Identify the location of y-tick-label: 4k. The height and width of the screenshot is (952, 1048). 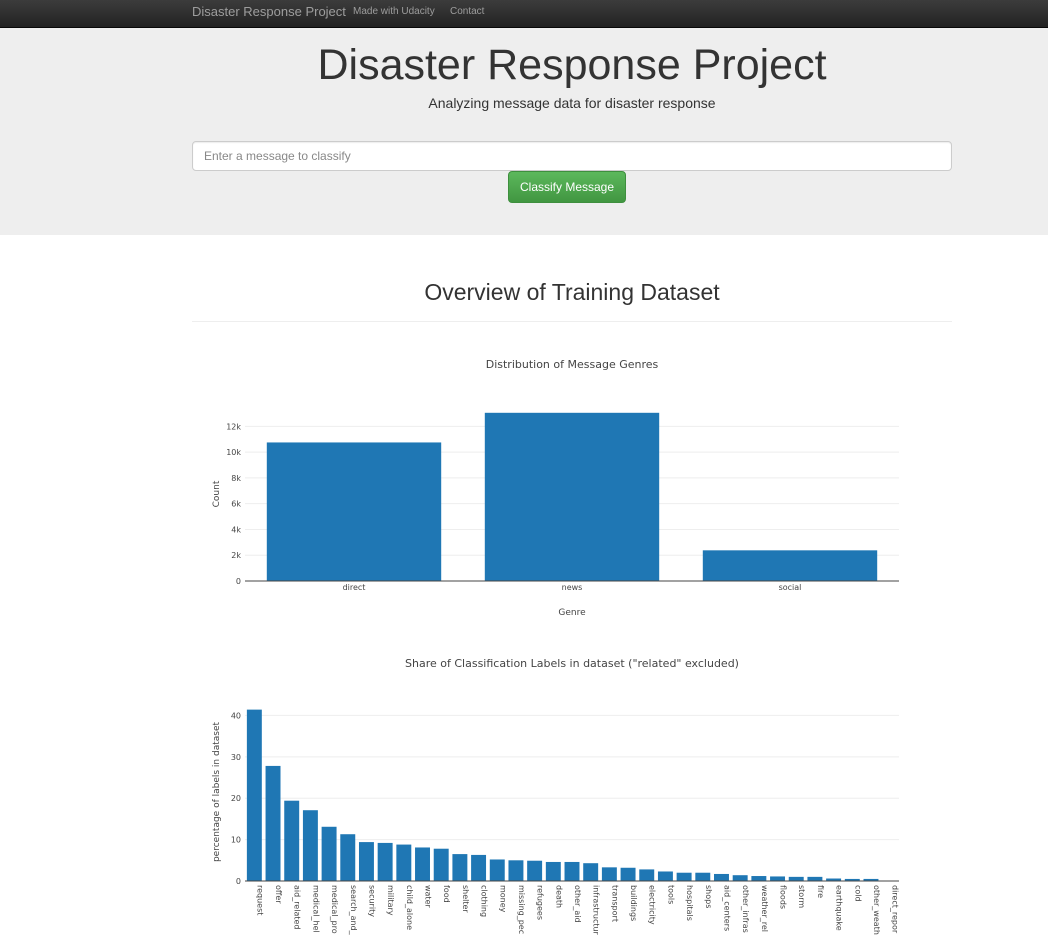
(236, 529).